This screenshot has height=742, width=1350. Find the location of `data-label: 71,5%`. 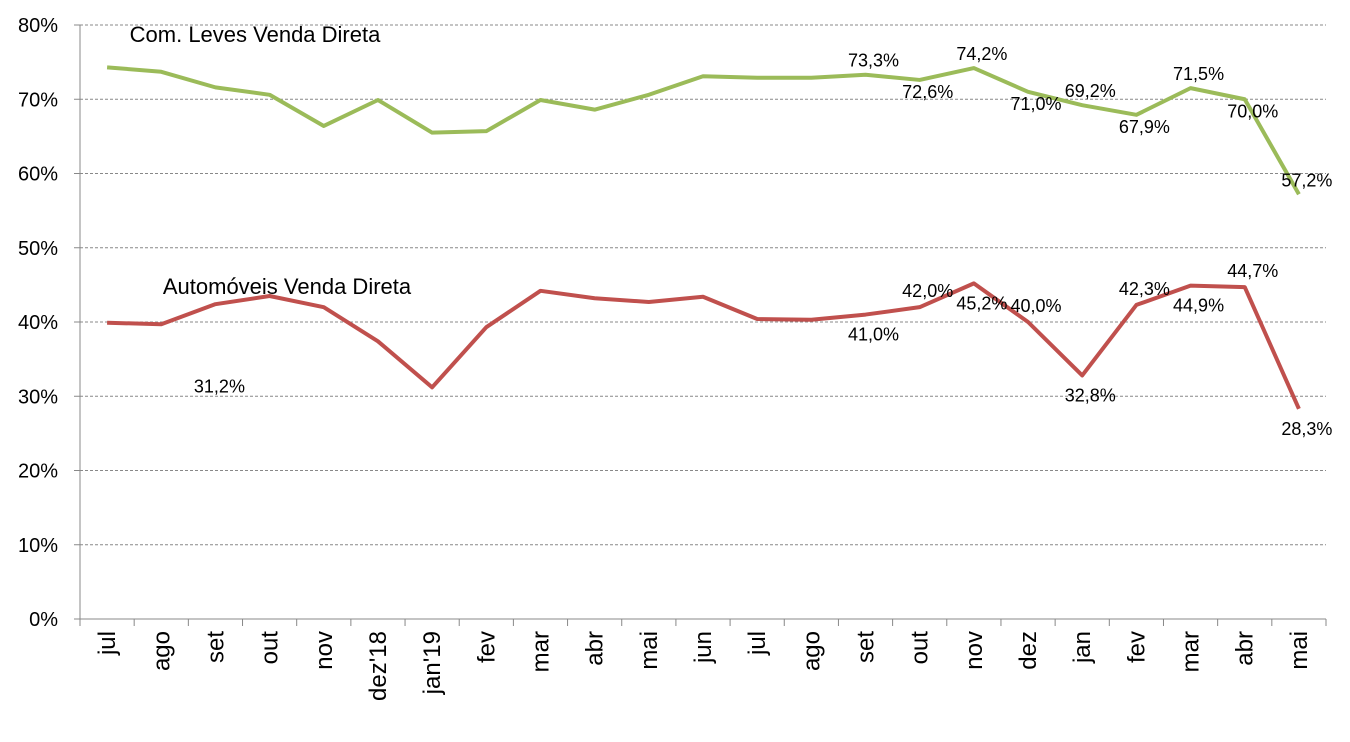

data-label: 71,5% is located at coordinates (1198, 74).